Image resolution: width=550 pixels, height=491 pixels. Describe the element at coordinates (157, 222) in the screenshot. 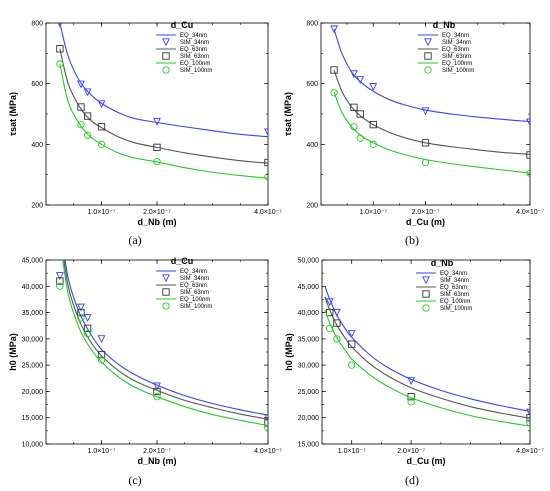

I see `x-axis-label: d_Nb (m)` at that location.